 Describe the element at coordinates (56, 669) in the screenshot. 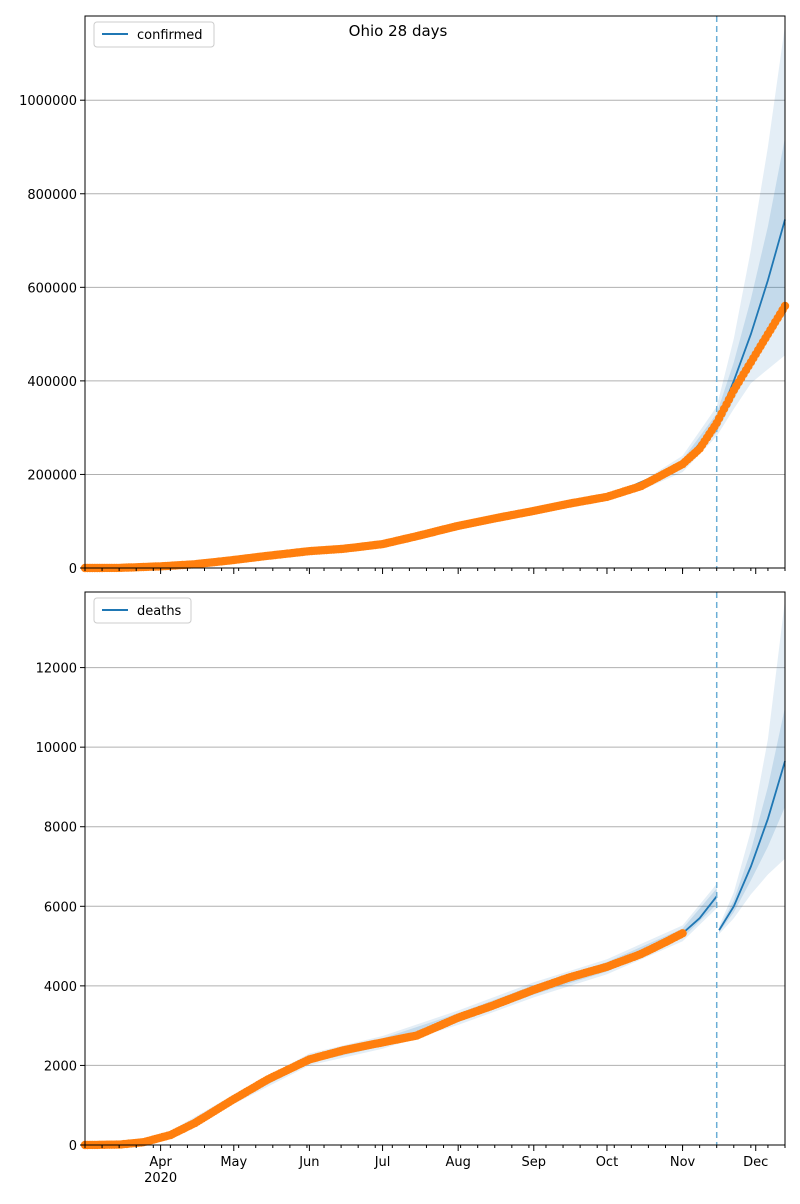

I see `deaths-ytick-label: 12000` at that location.